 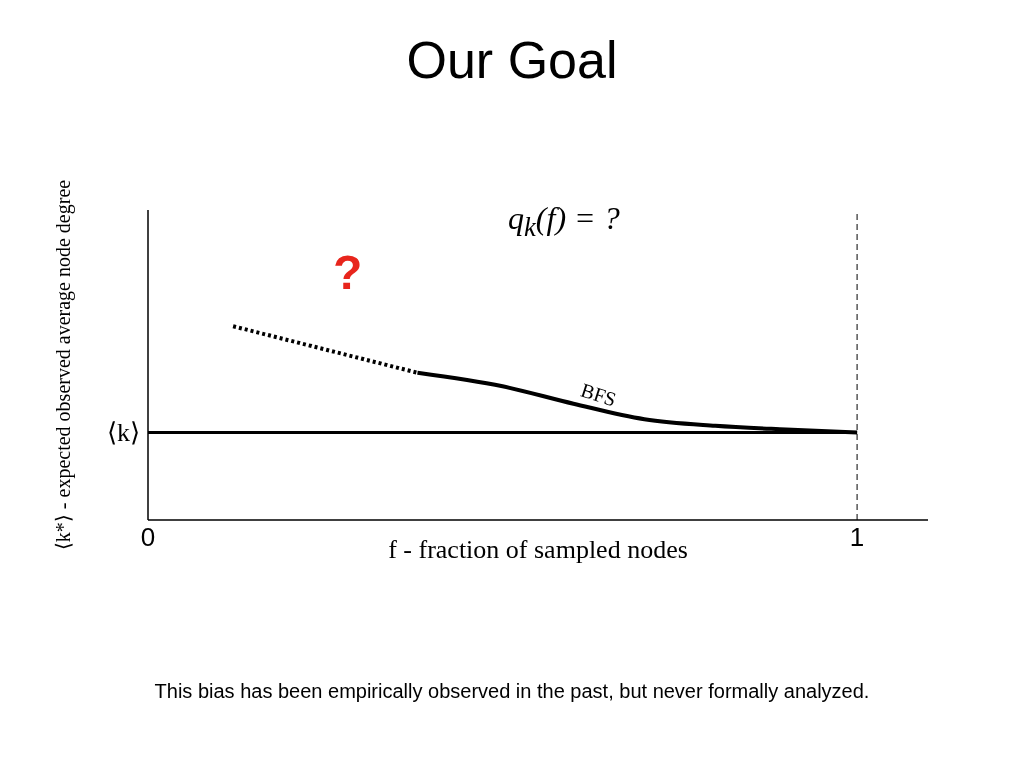 What do you see at coordinates (598, 394) in the screenshot?
I see `text: BFS` at bounding box center [598, 394].